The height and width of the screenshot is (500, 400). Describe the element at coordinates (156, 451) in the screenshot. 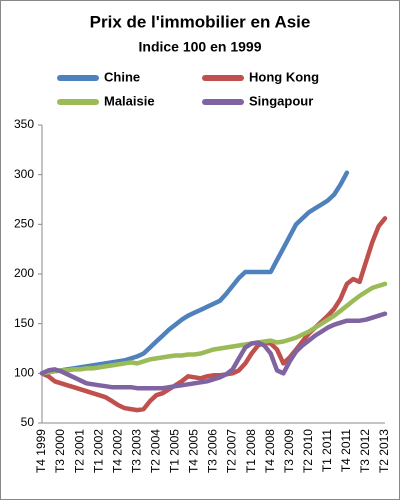

I see `x-tick-label: T2 2004` at that location.